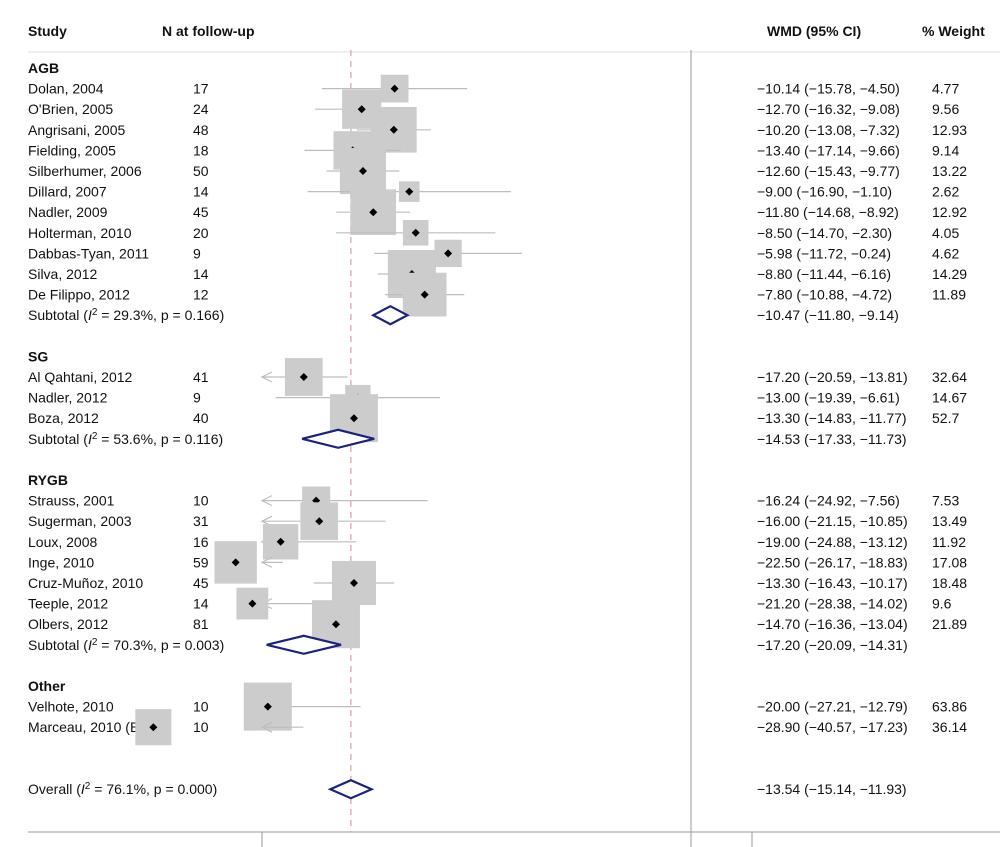 The height and width of the screenshot is (847, 1000). I want to click on study-weight: 4.05, so click(945, 233).